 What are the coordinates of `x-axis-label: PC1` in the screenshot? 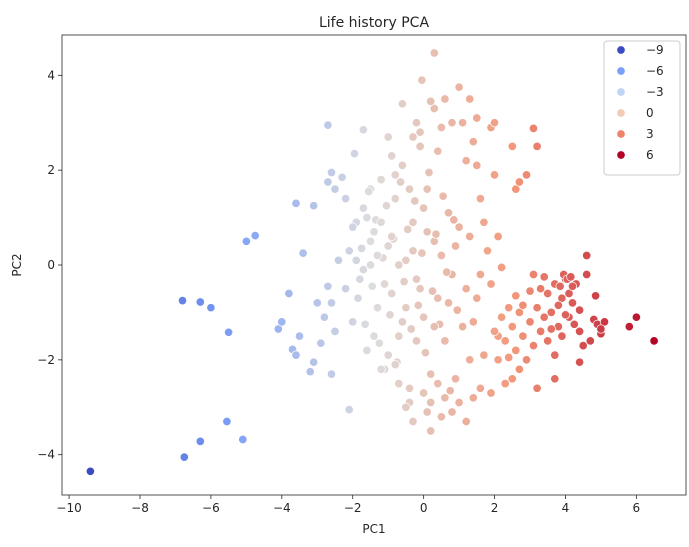 It's located at (373, 529).